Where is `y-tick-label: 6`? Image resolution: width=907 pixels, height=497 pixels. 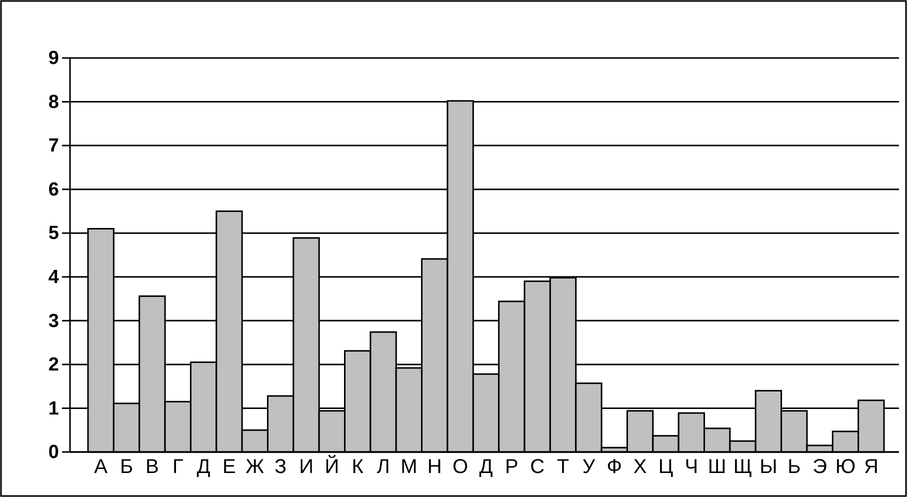 y-tick-label: 6 is located at coordinates (53, 189).